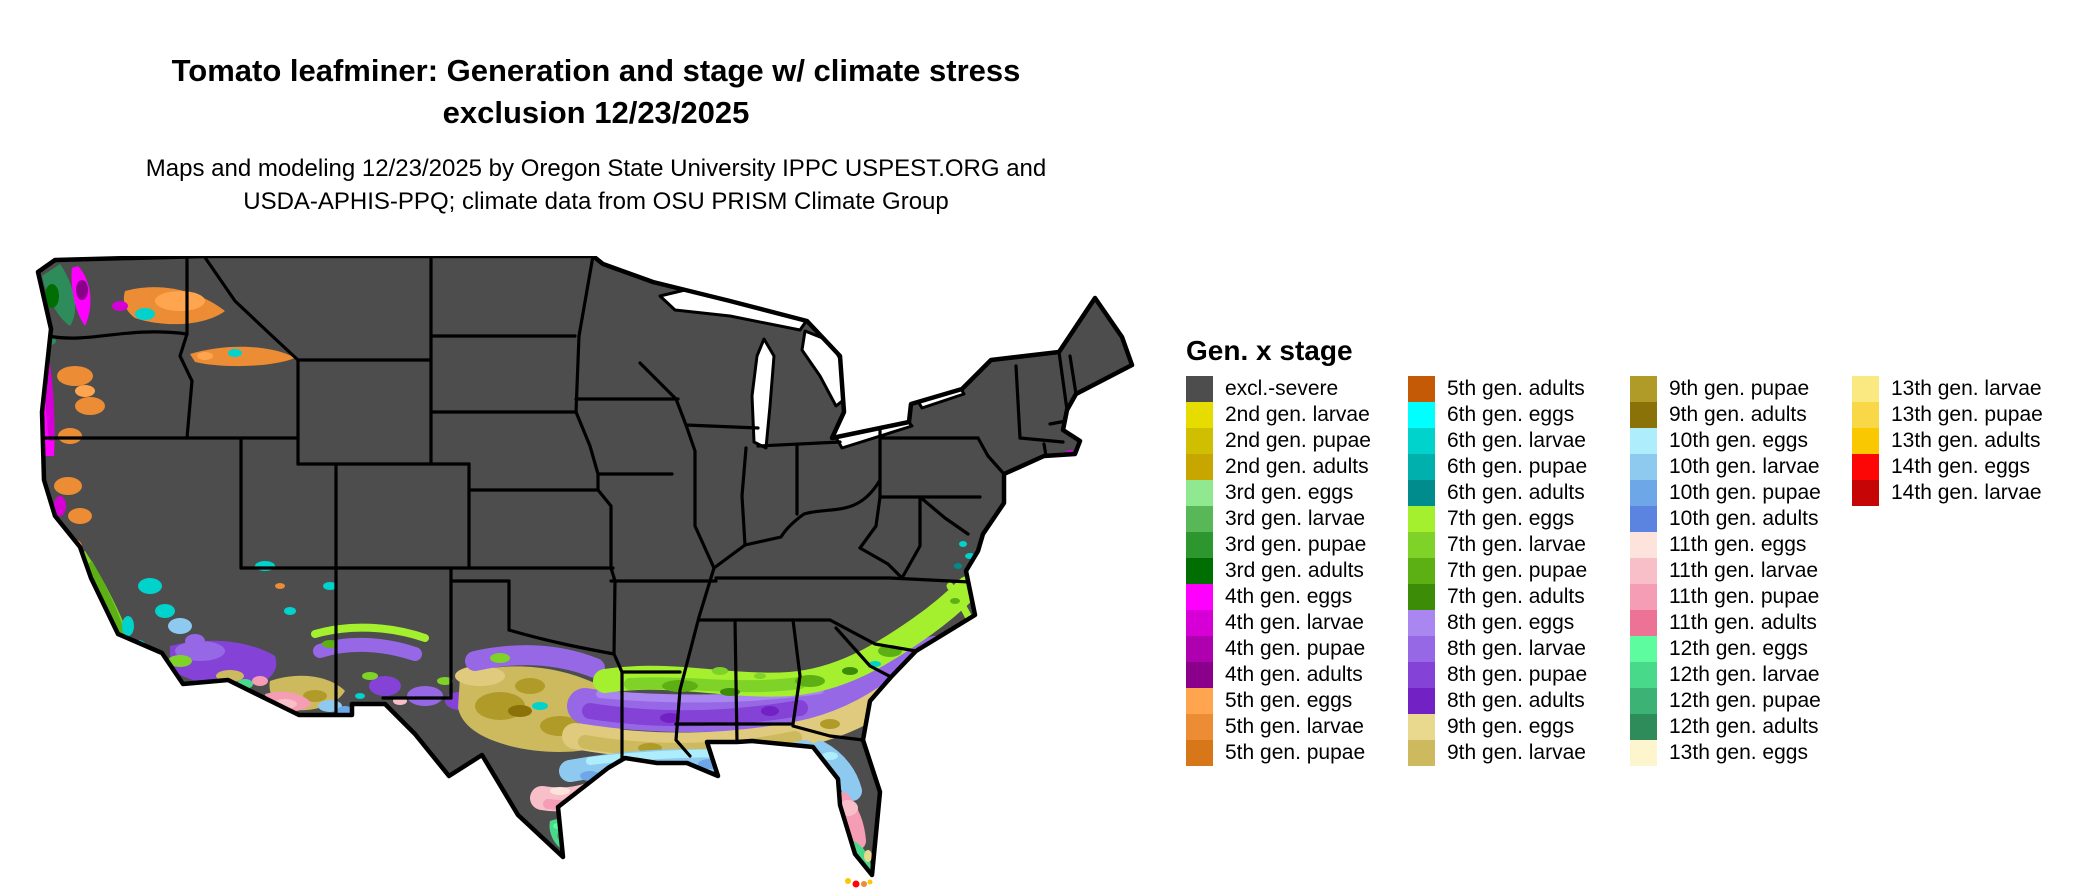 The width and height of the screenshot is (2100, 892). I want to click on legend-label: 7th gen. larvae, so click(1516, 544).